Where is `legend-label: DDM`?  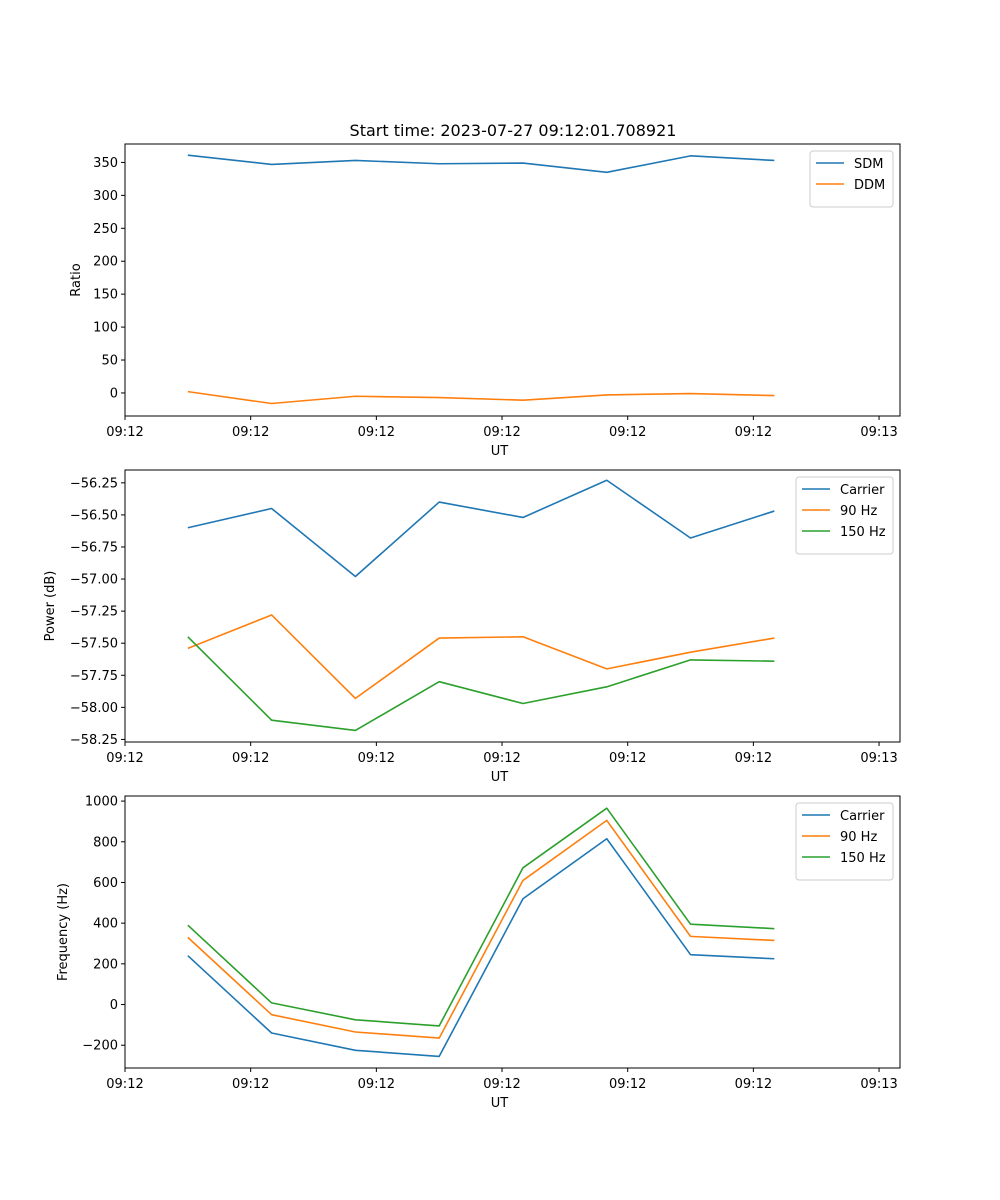 legend-label: DDM is located at coordinates (869, 185).